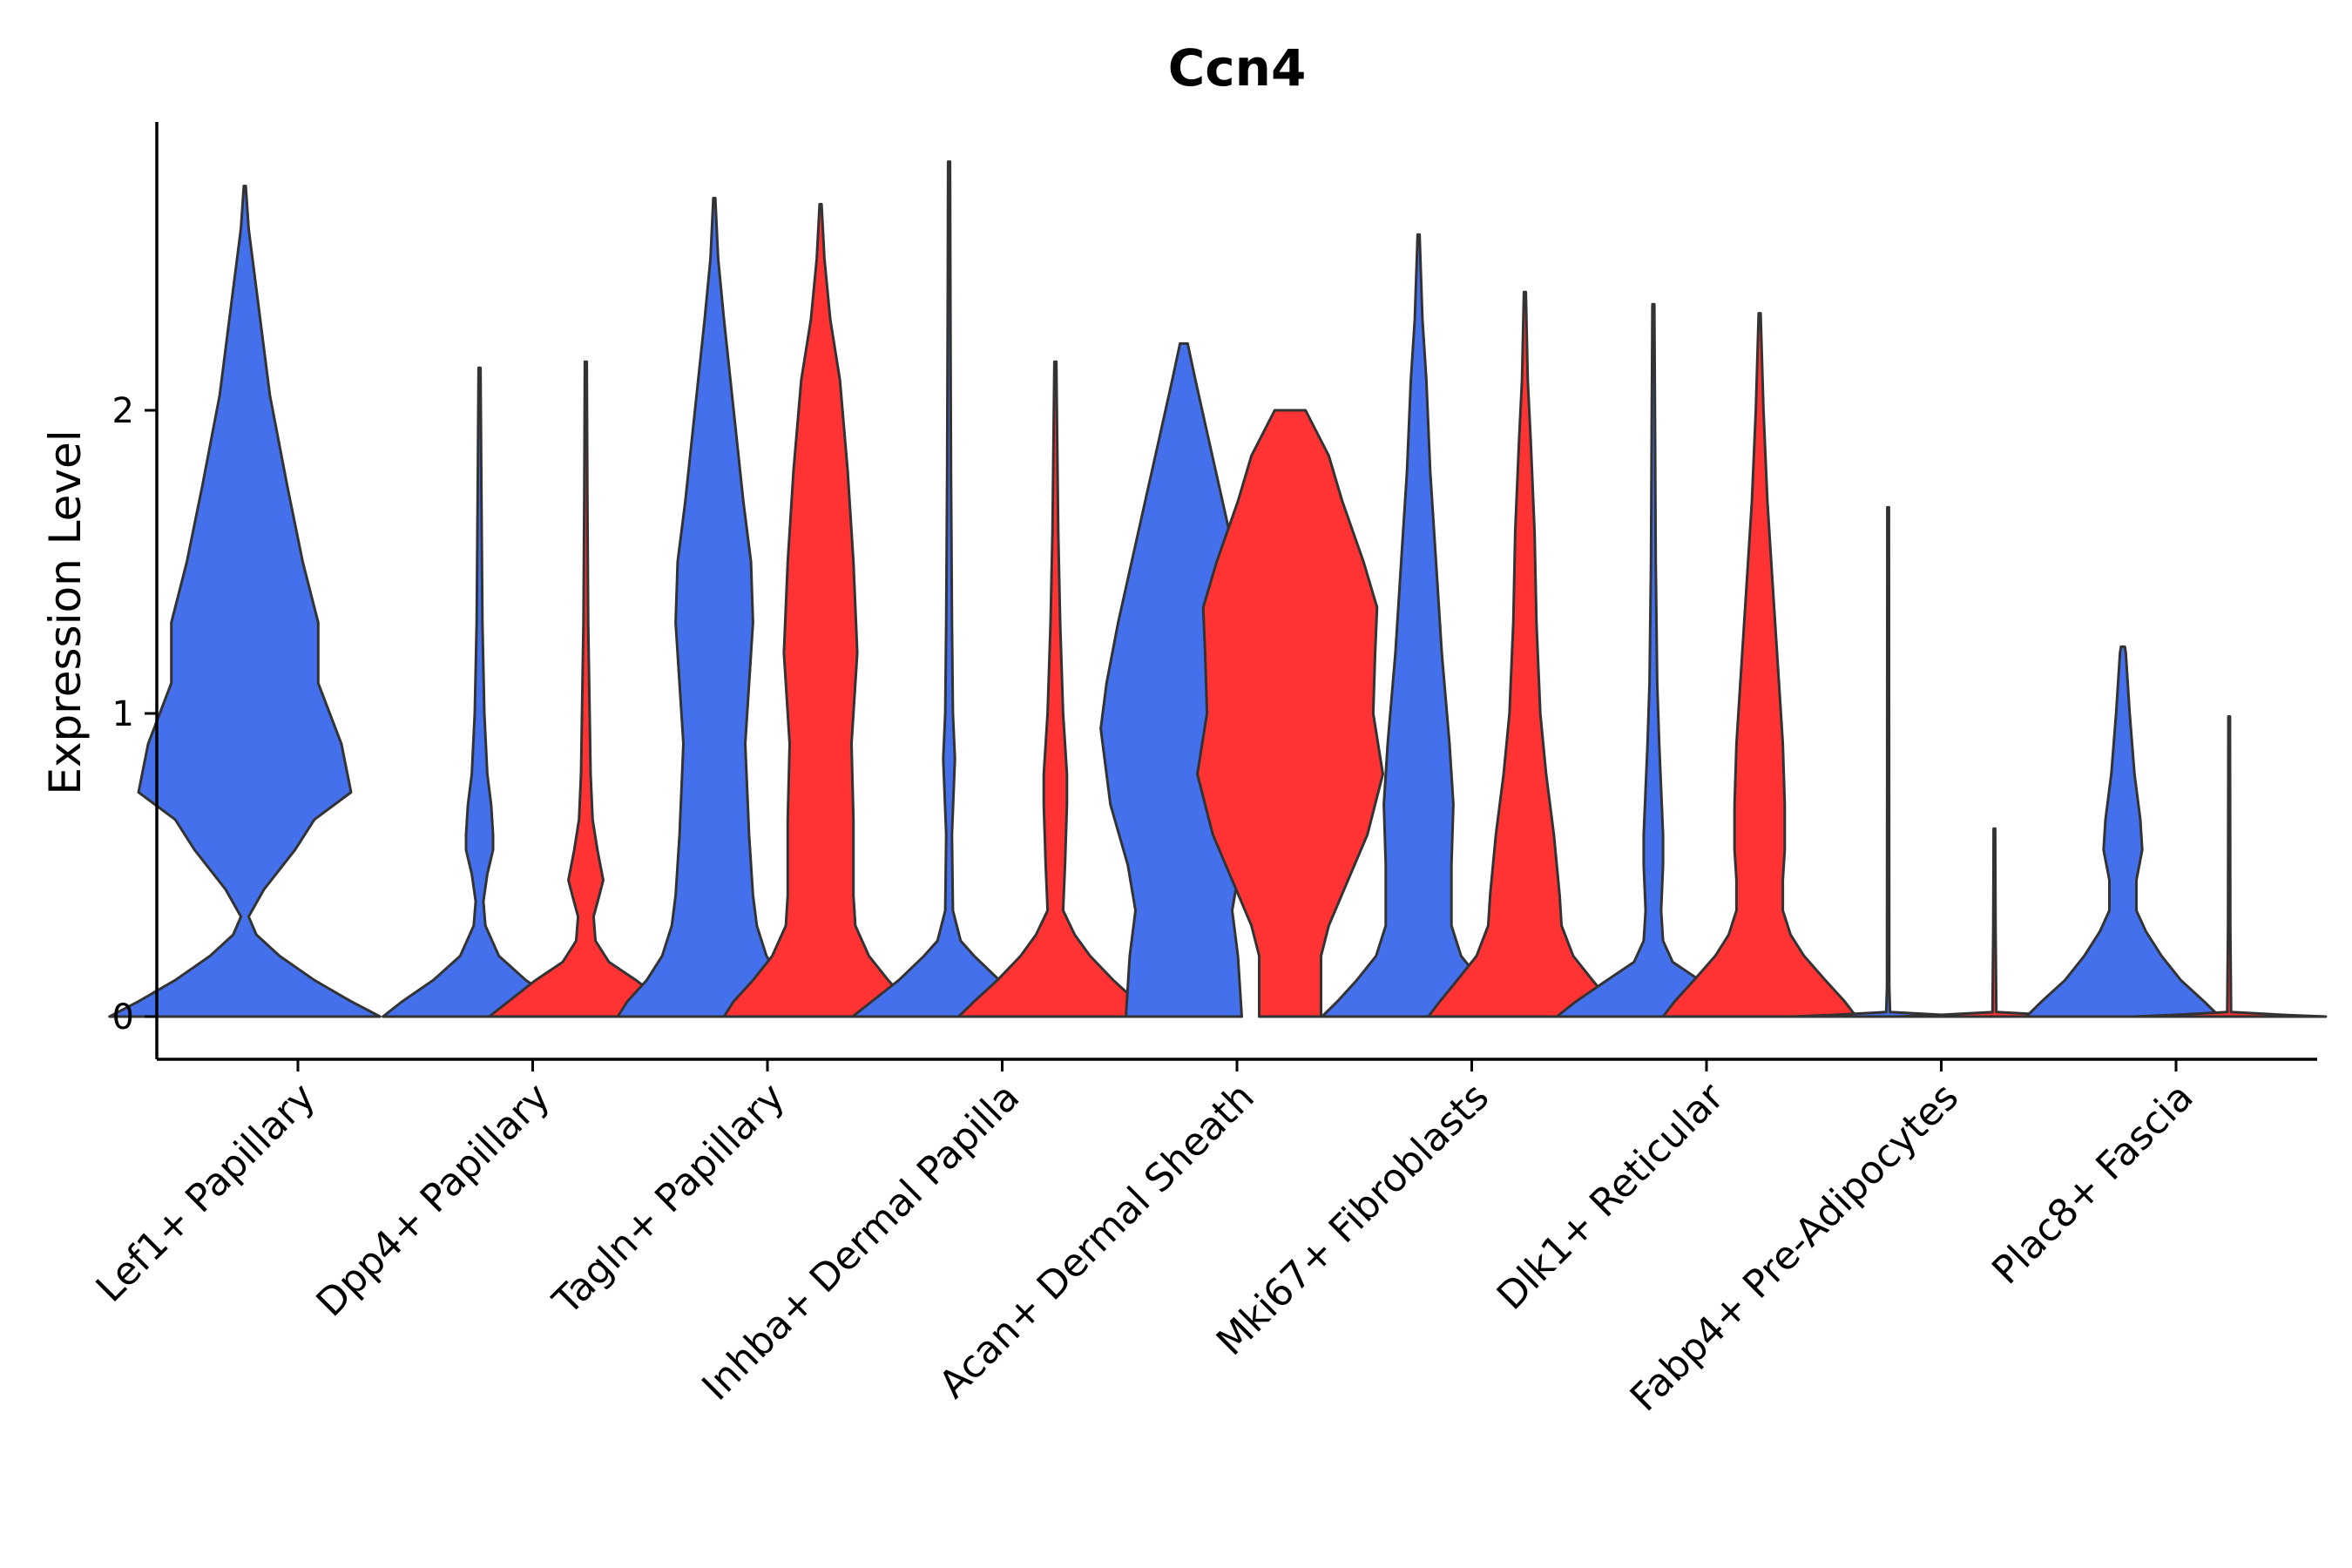 This screenshot has height=1568, width=2352. Describe the element at coordinates (123, 411) in the screenshot. I see `y-tick-label: 2` at that location.